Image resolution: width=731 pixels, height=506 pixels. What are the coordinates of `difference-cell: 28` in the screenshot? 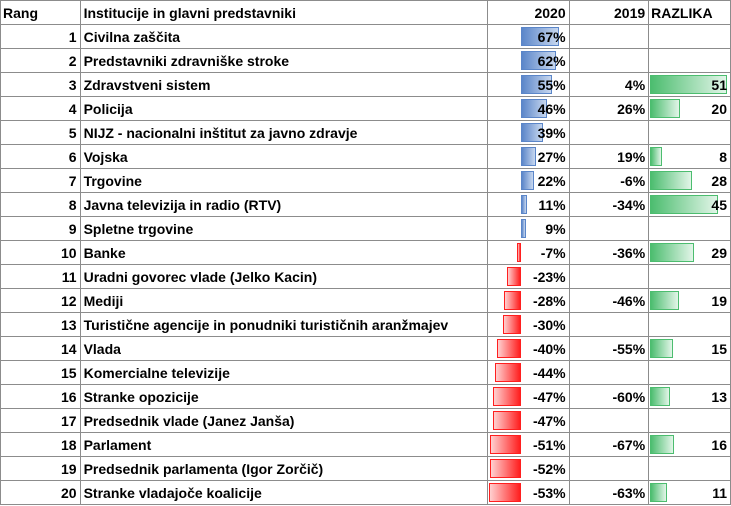 It's located at (689, 180).